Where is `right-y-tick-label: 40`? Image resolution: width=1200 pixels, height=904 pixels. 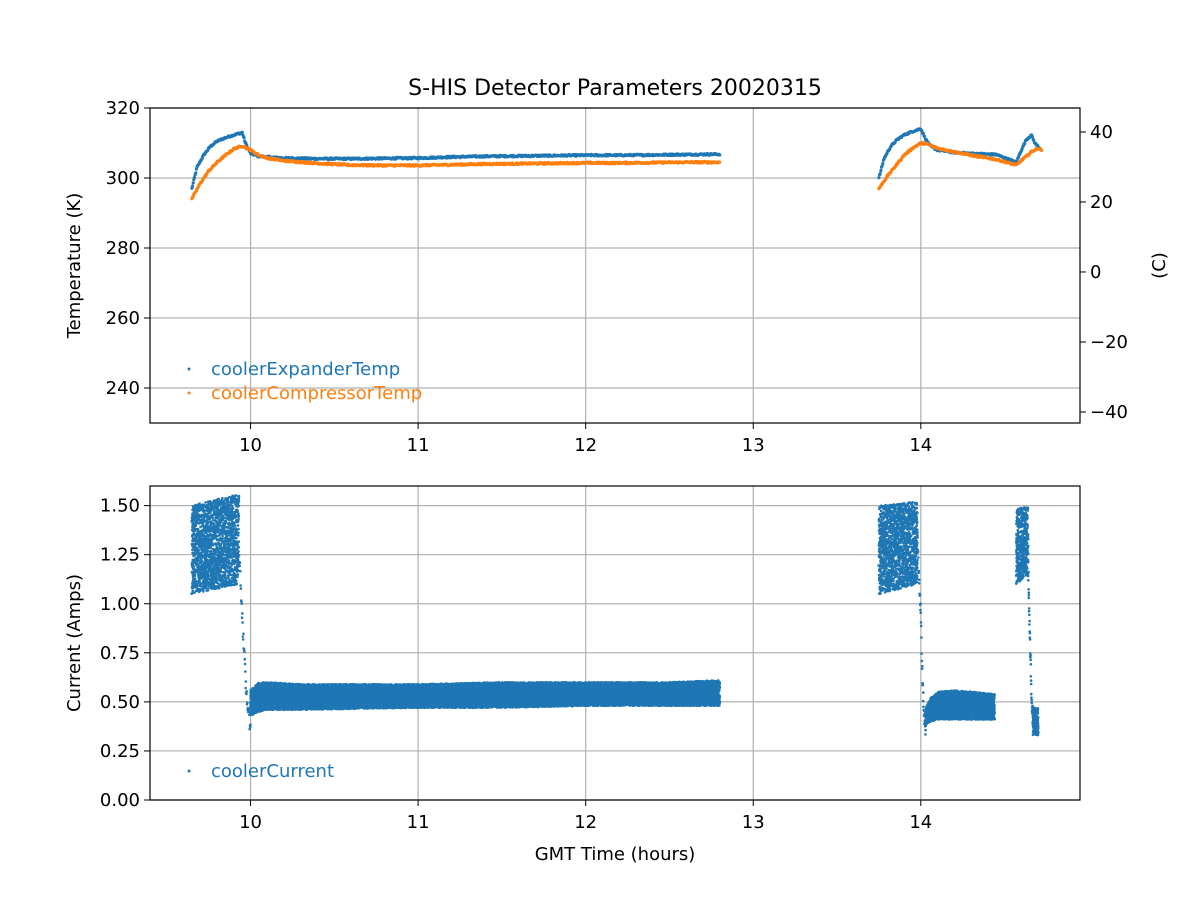
right-y-tick-label: 40 is located at coordinates (1101, 132).